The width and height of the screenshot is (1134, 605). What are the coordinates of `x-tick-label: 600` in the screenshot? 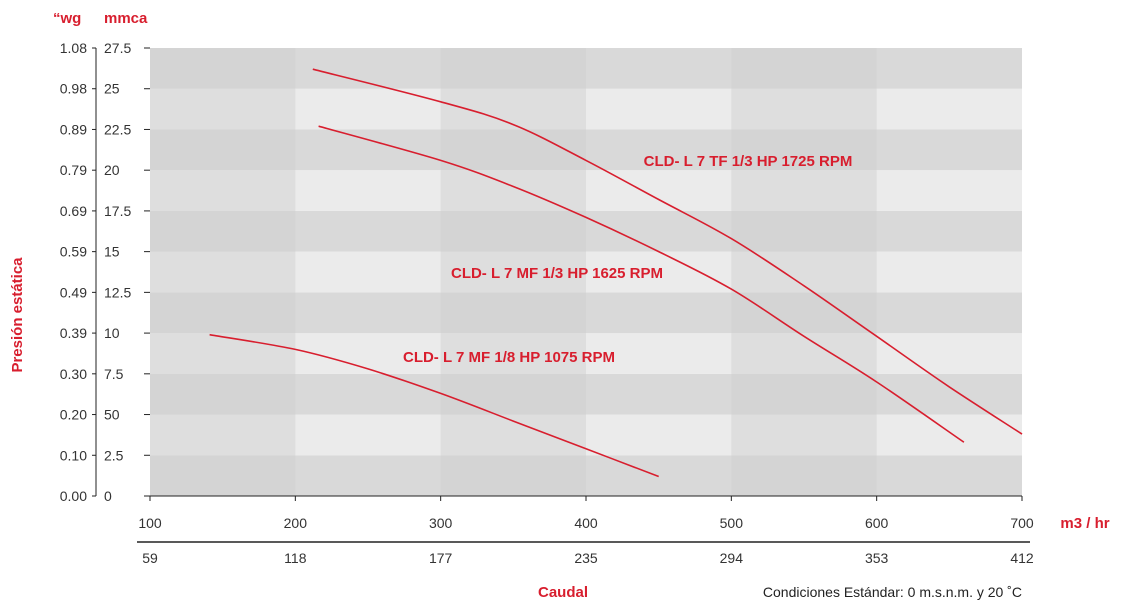 It's located at (877, 523).